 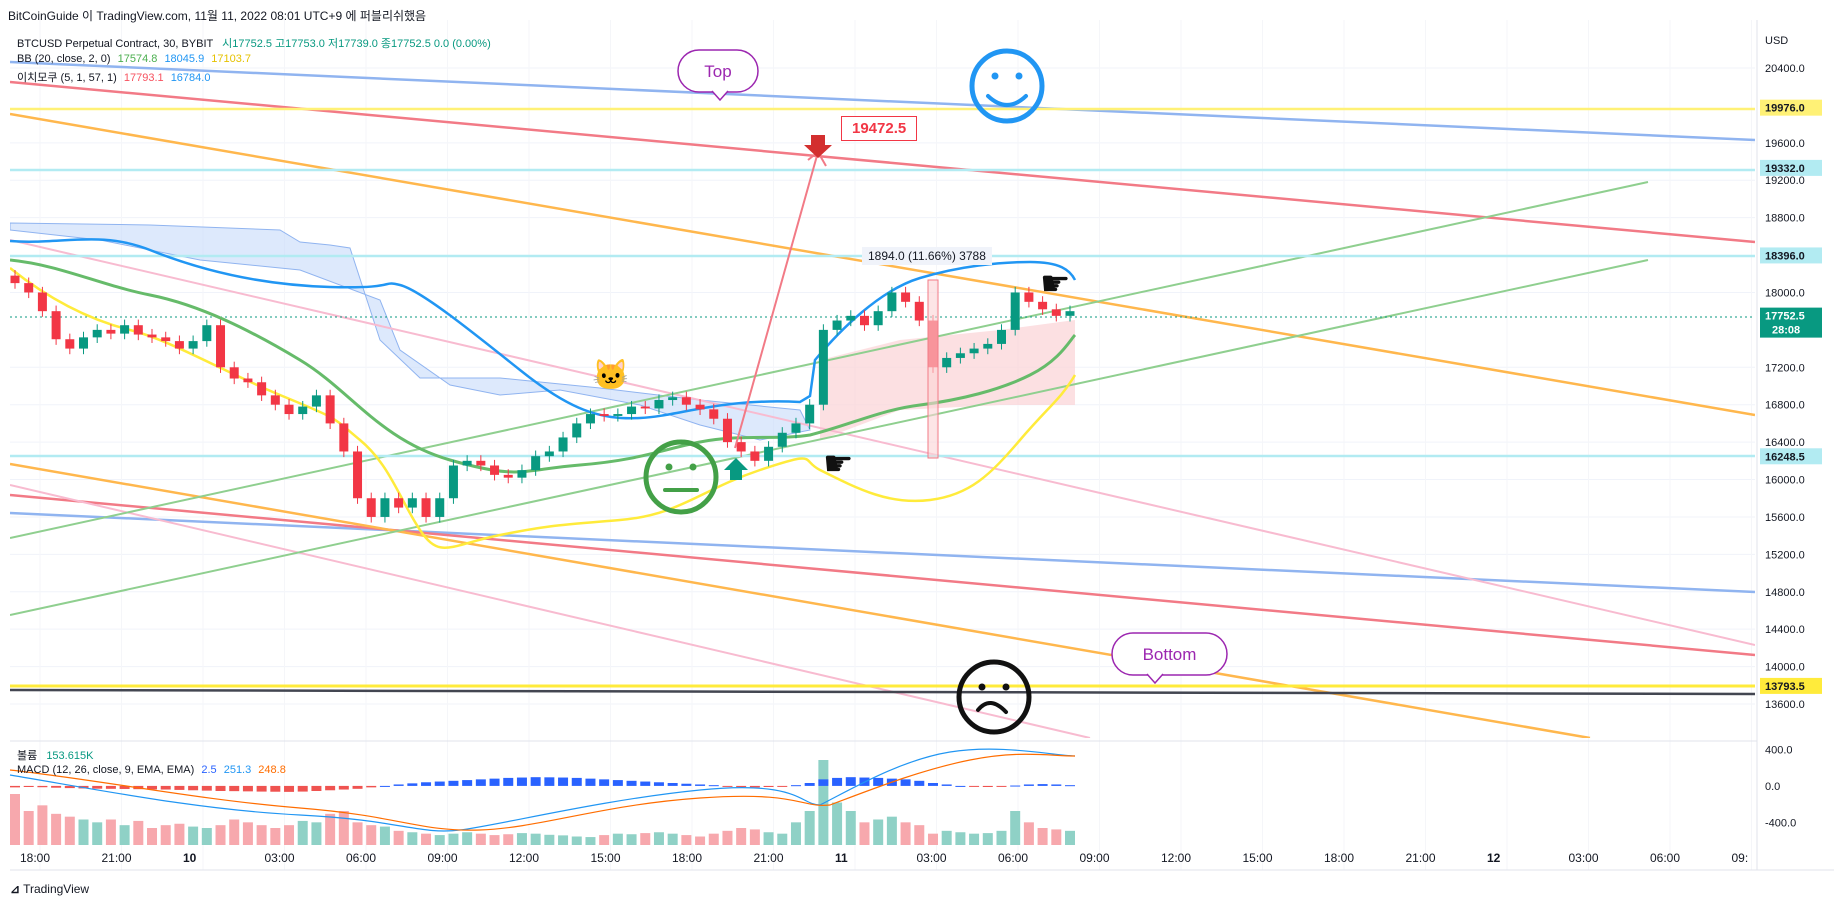 What do you see at coordinates (184, 59) in the screenshot?
I see `legend-bb-upper: 18045.9` at bounding box center [184, 59].